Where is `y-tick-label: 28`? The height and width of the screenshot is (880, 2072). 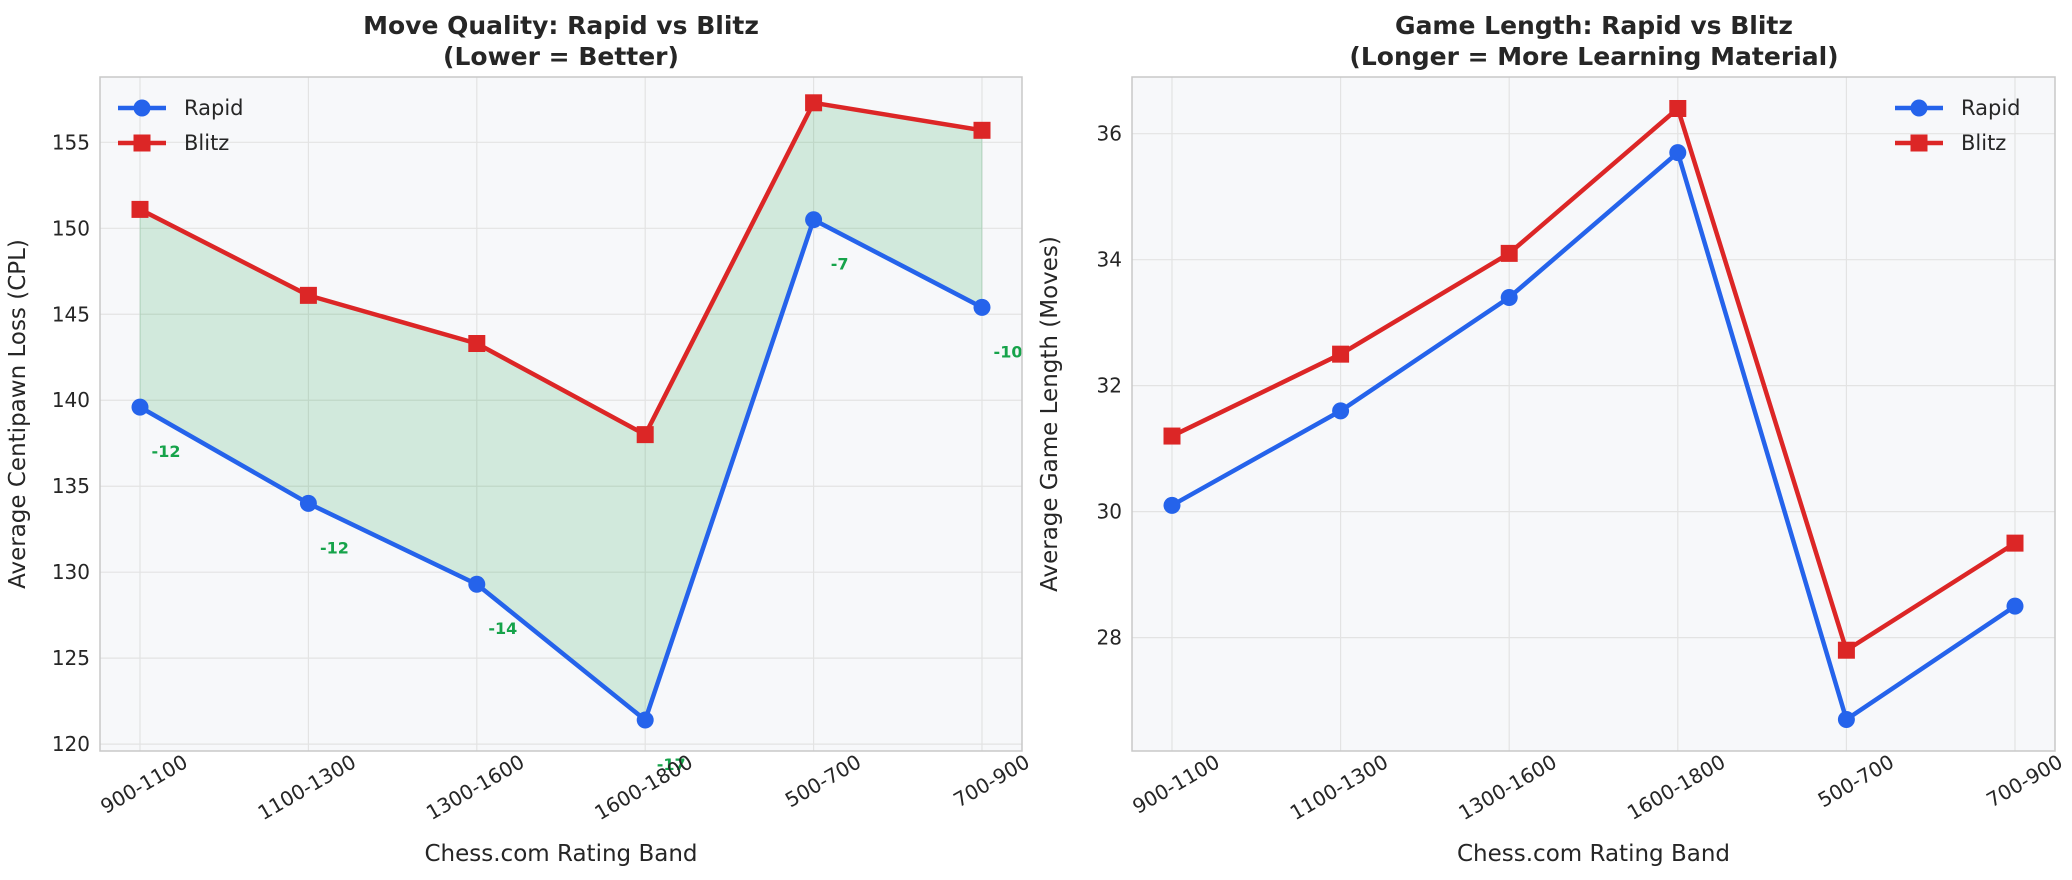
y-tick-label: 28 is located at coordinates (1109, 638).